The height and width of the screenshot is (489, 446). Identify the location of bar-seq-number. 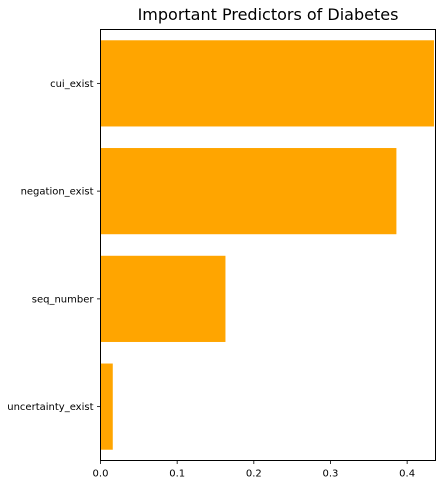
(163, 299).